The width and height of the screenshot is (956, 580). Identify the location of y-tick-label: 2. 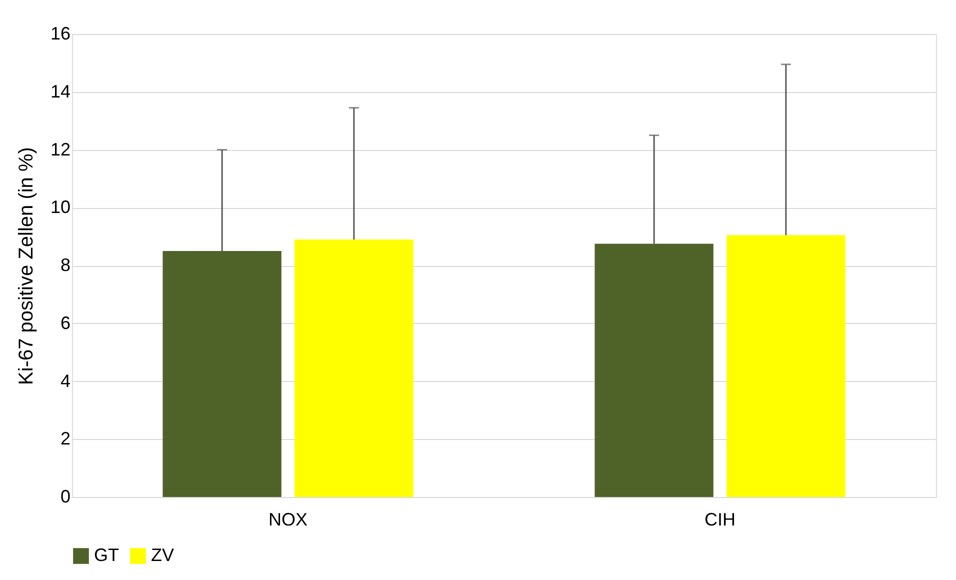
(65, 438).